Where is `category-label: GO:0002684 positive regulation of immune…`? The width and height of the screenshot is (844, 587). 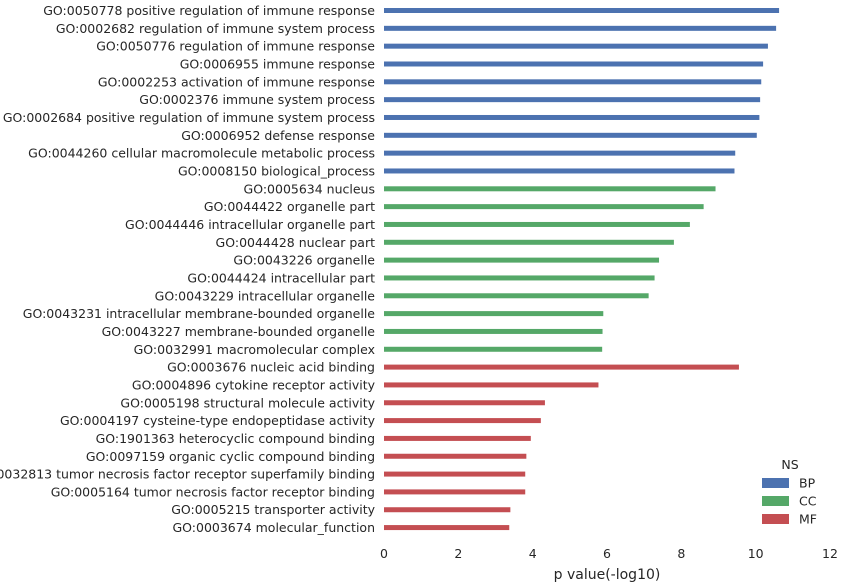
category-label: GO:0002684 positive regulation of immune… is located at coordinates (189, 117).